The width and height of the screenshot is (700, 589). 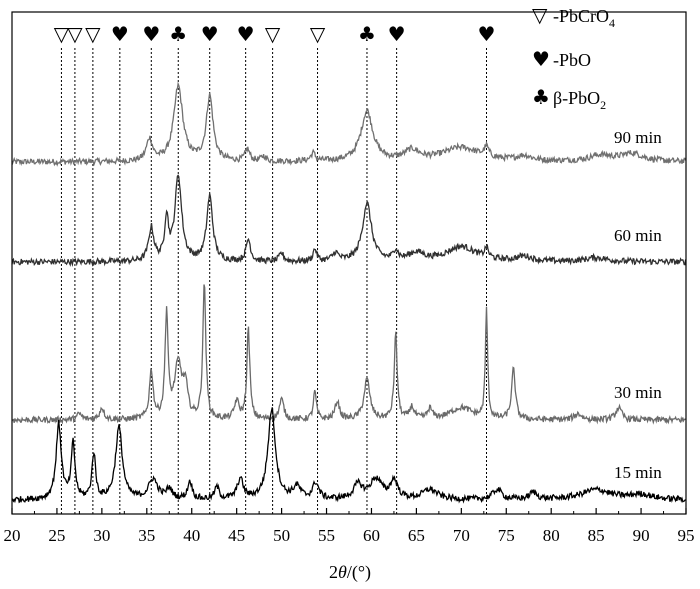 I want to click on x-tick-label: 35, so click(x=146, y=535).